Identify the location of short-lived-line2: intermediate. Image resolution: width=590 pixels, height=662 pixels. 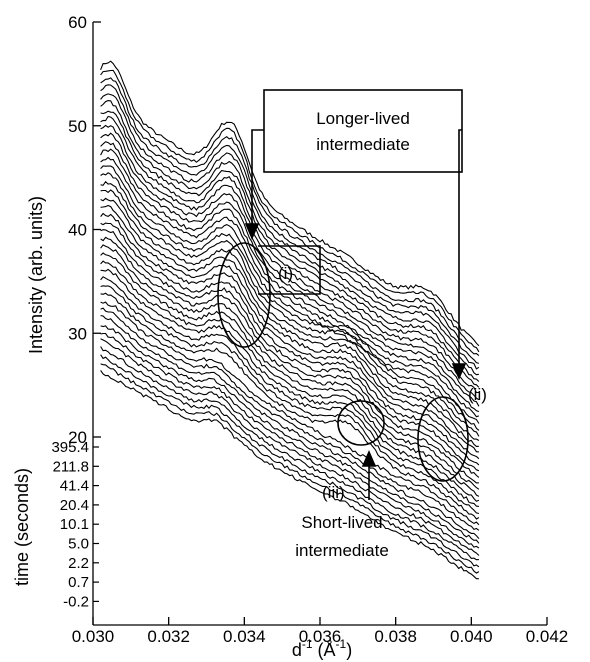
(342, 550).